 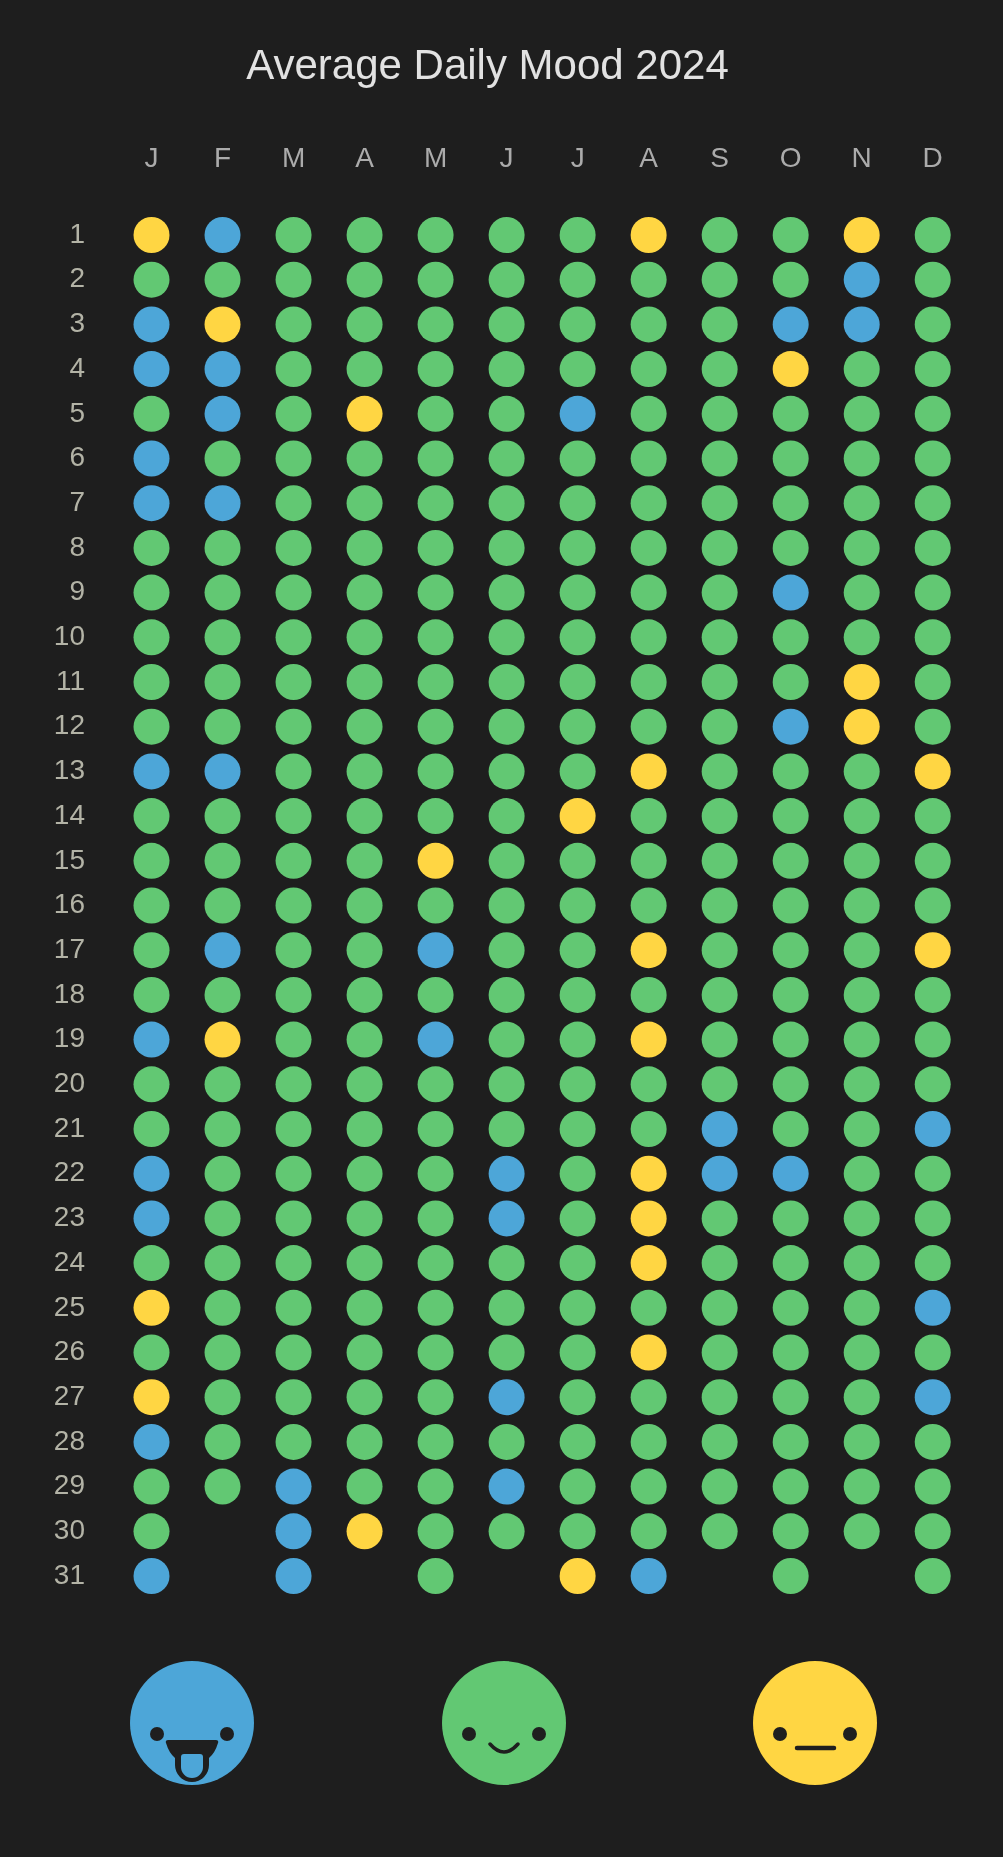 What do you see at coordinates (77, 501) in the screenshot?
I see `y-tick-label: 7` at bounding box center [77, 501].